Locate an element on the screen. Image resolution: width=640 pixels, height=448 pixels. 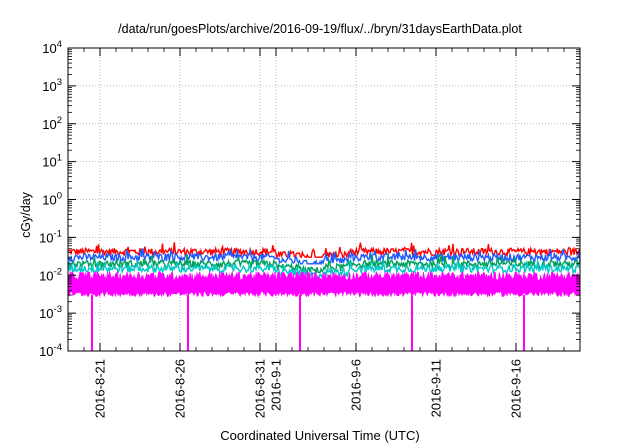
series-blue is located at coordinates (324, 257).